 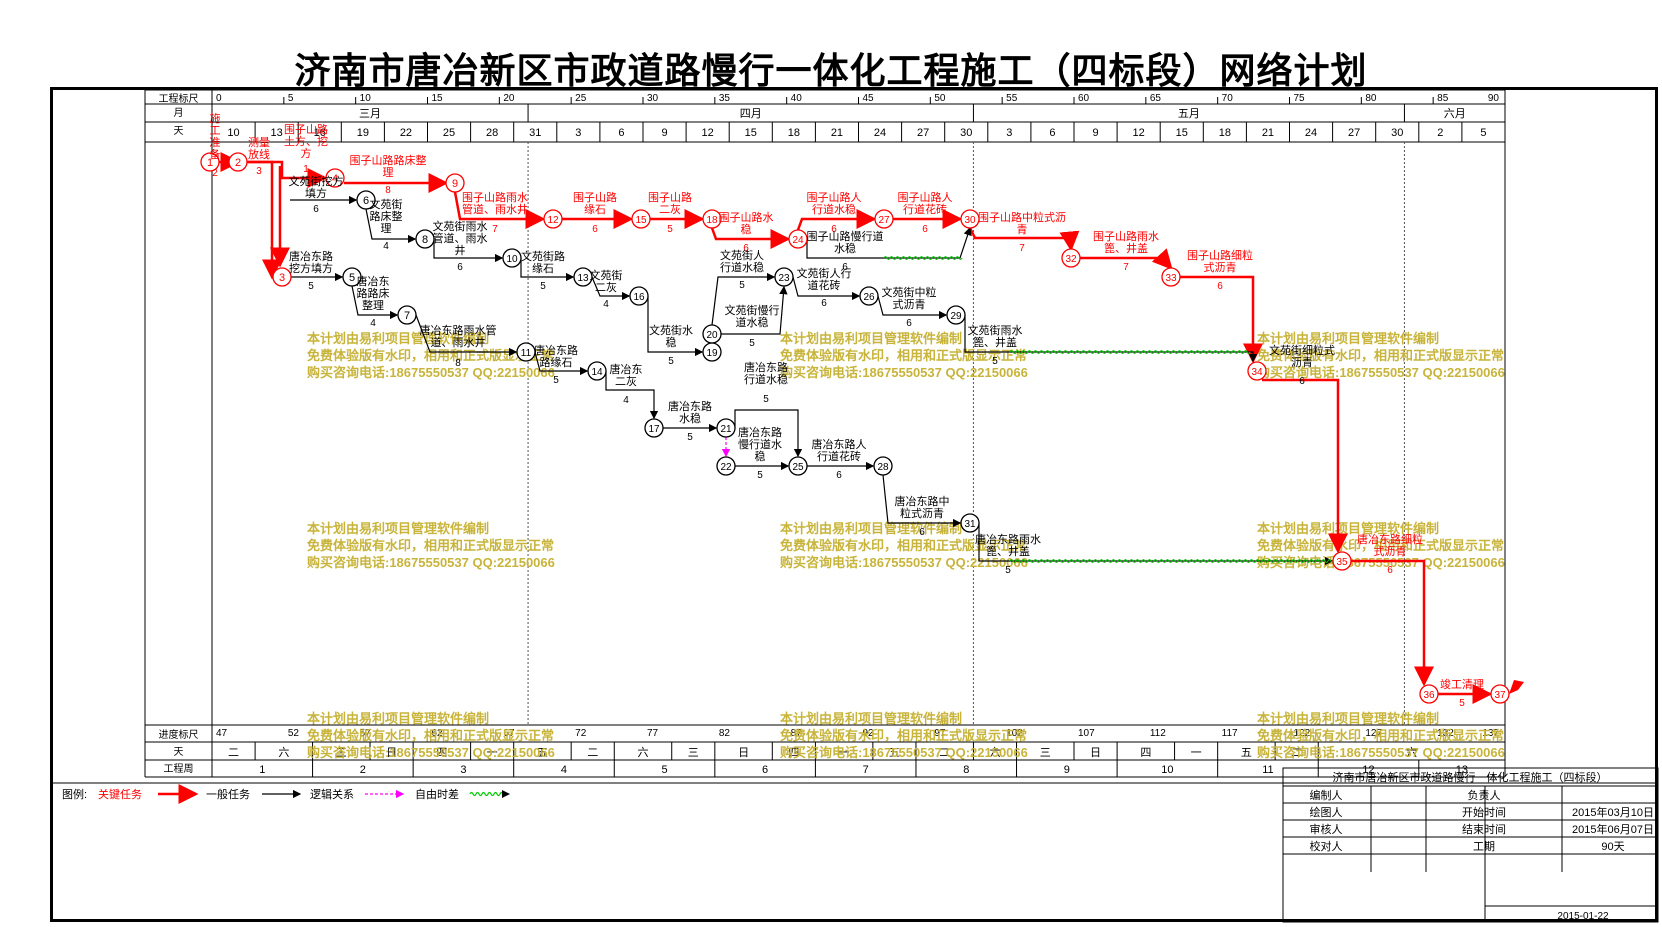 What do you see at coordinates (626, 400) in the screenshot?
I see `task-duration: 4` at bounding box center [626, 400].